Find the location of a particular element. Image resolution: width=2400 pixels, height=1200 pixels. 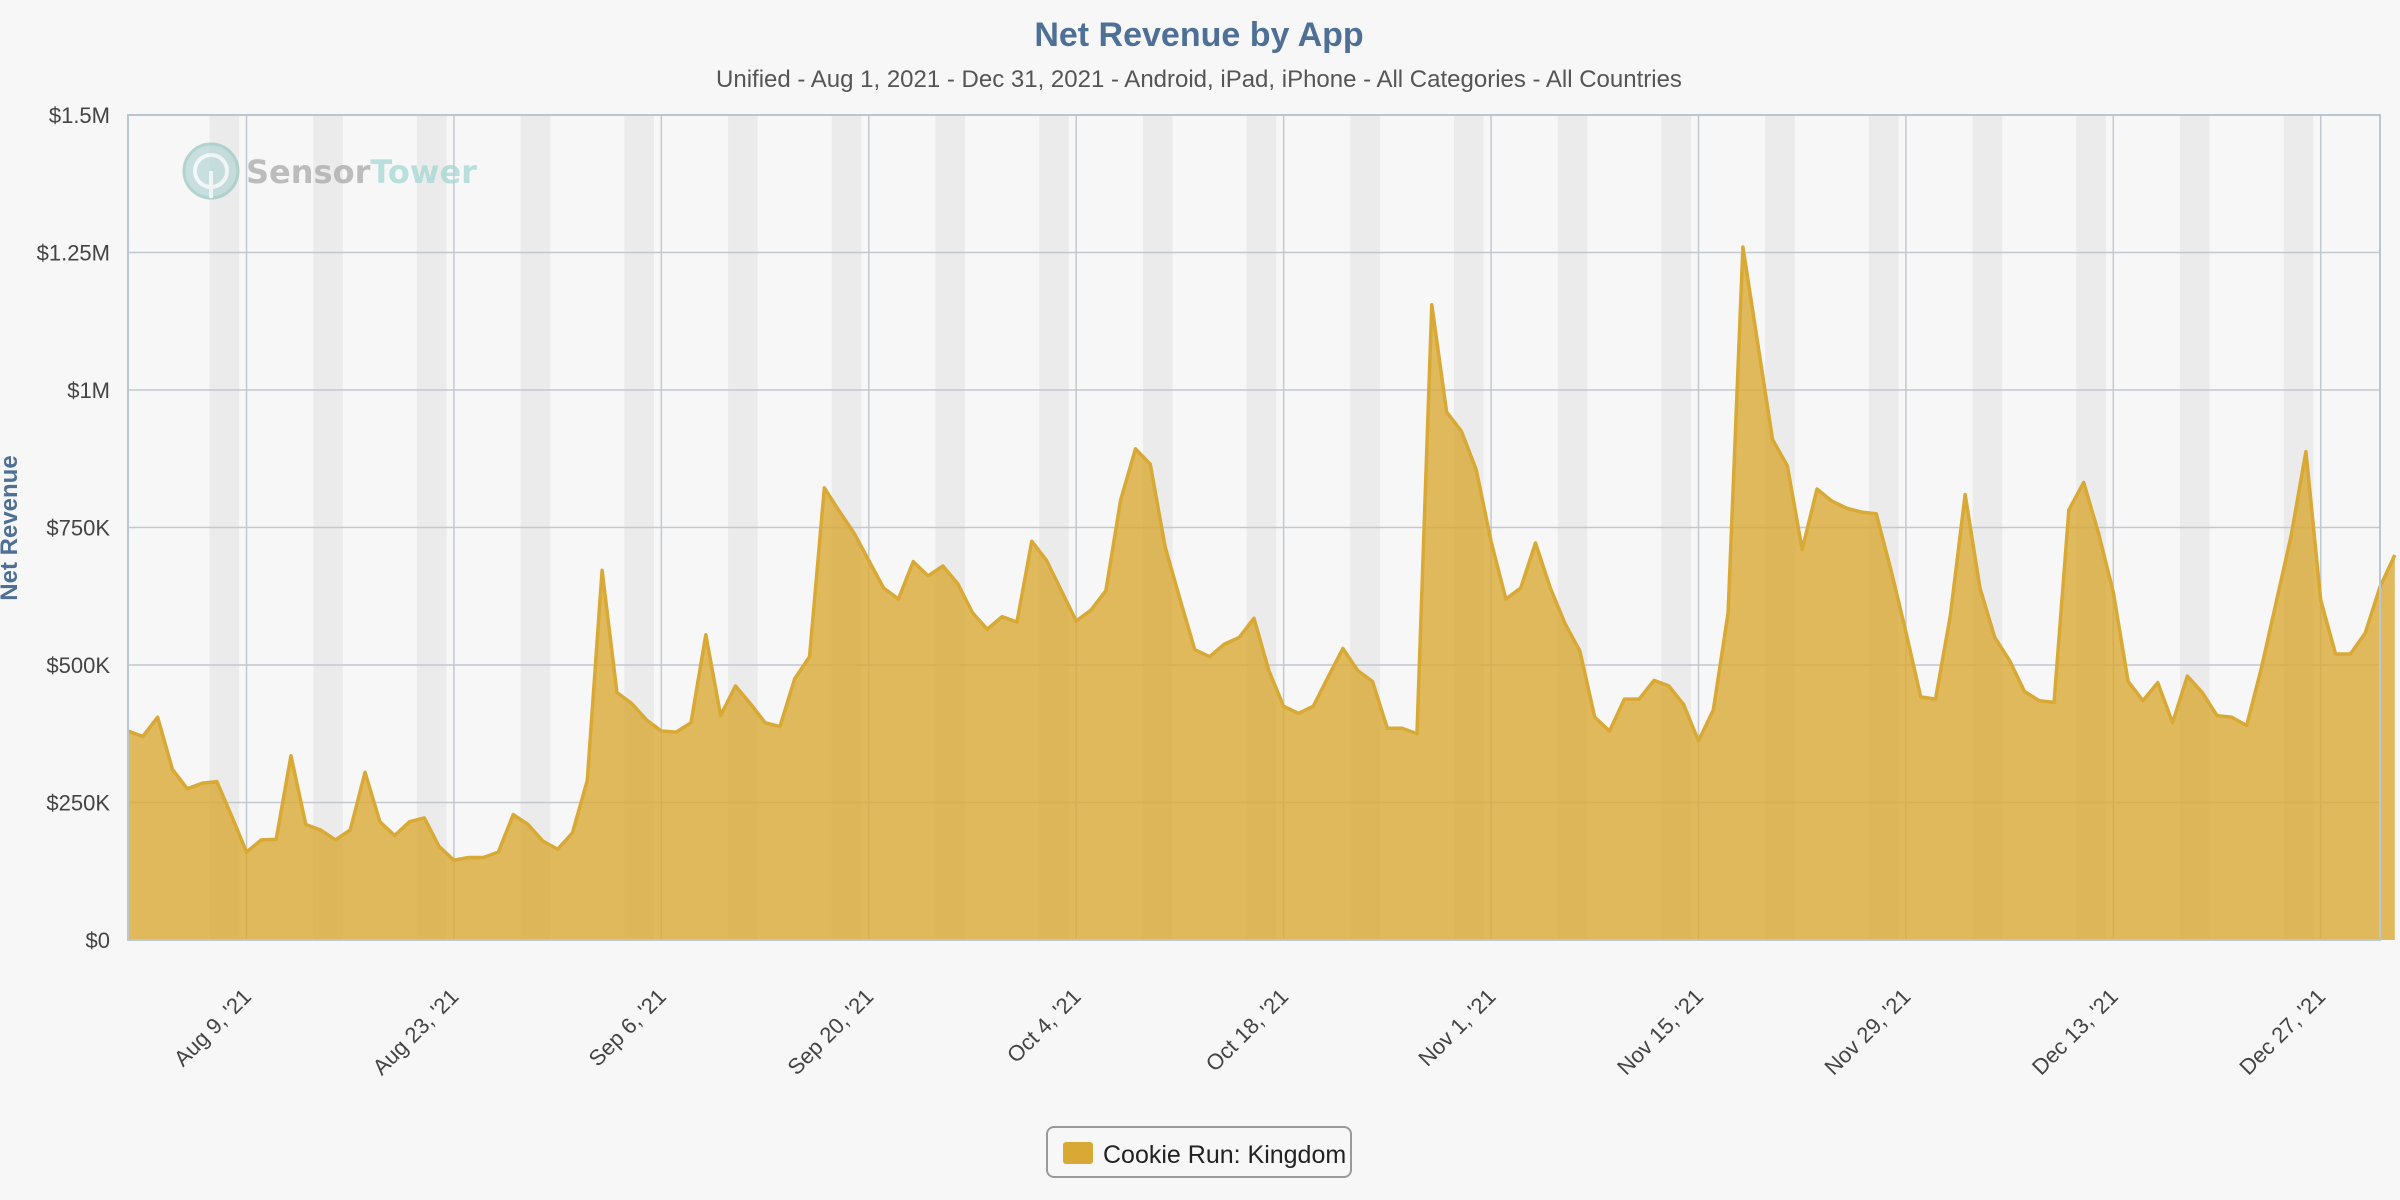

y-tick-label: $750K is located at coordinates (78, 528).